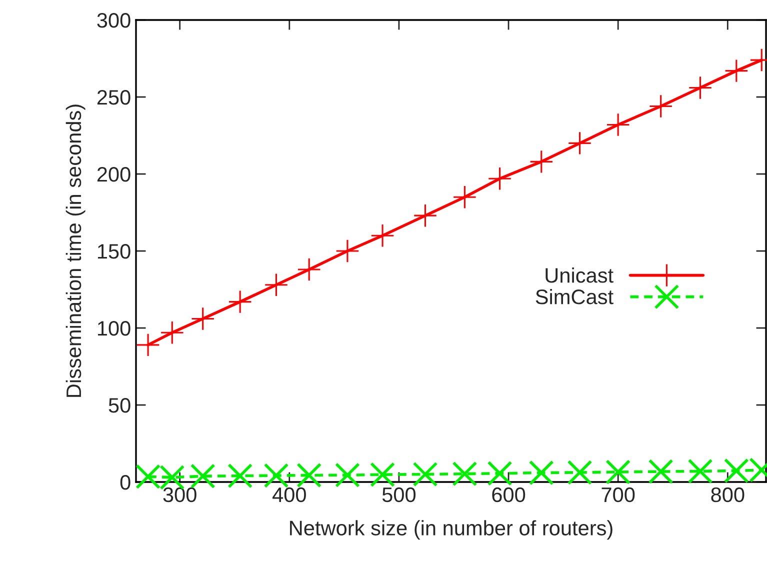 The image size is (767, 565). Describe the element at coordinates (399, 494) in the screenshot. I see `x-tick-label: 500` at that location.